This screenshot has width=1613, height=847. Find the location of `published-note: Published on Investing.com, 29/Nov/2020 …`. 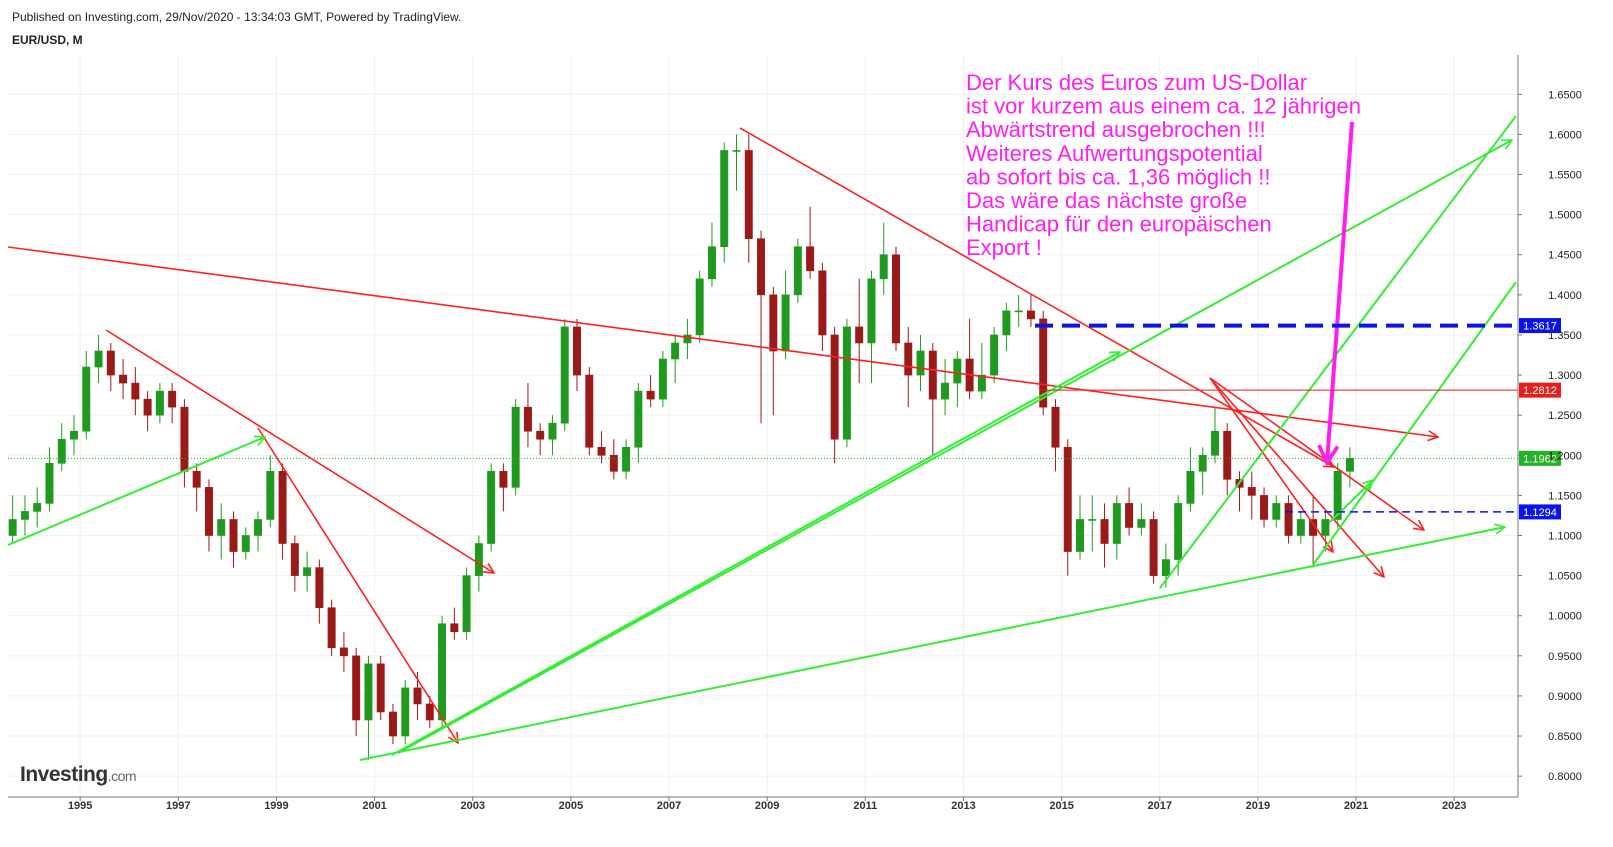

published-note: Published on Investing.com, 29/Nov/2020 … is located at coordinates (236, 17).